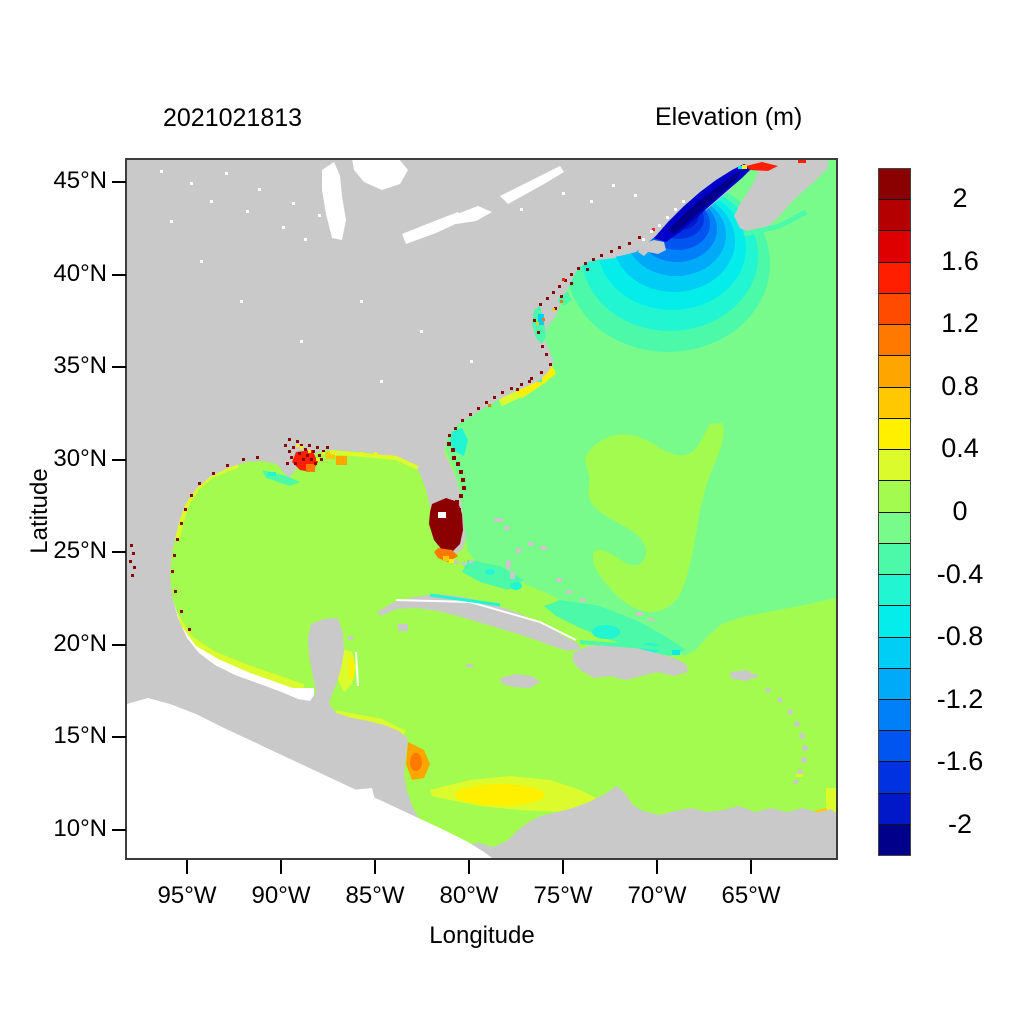 The width and height of the screenshot is (1024, 1024). I want to click on belize-reef-line, so click(357, 669).